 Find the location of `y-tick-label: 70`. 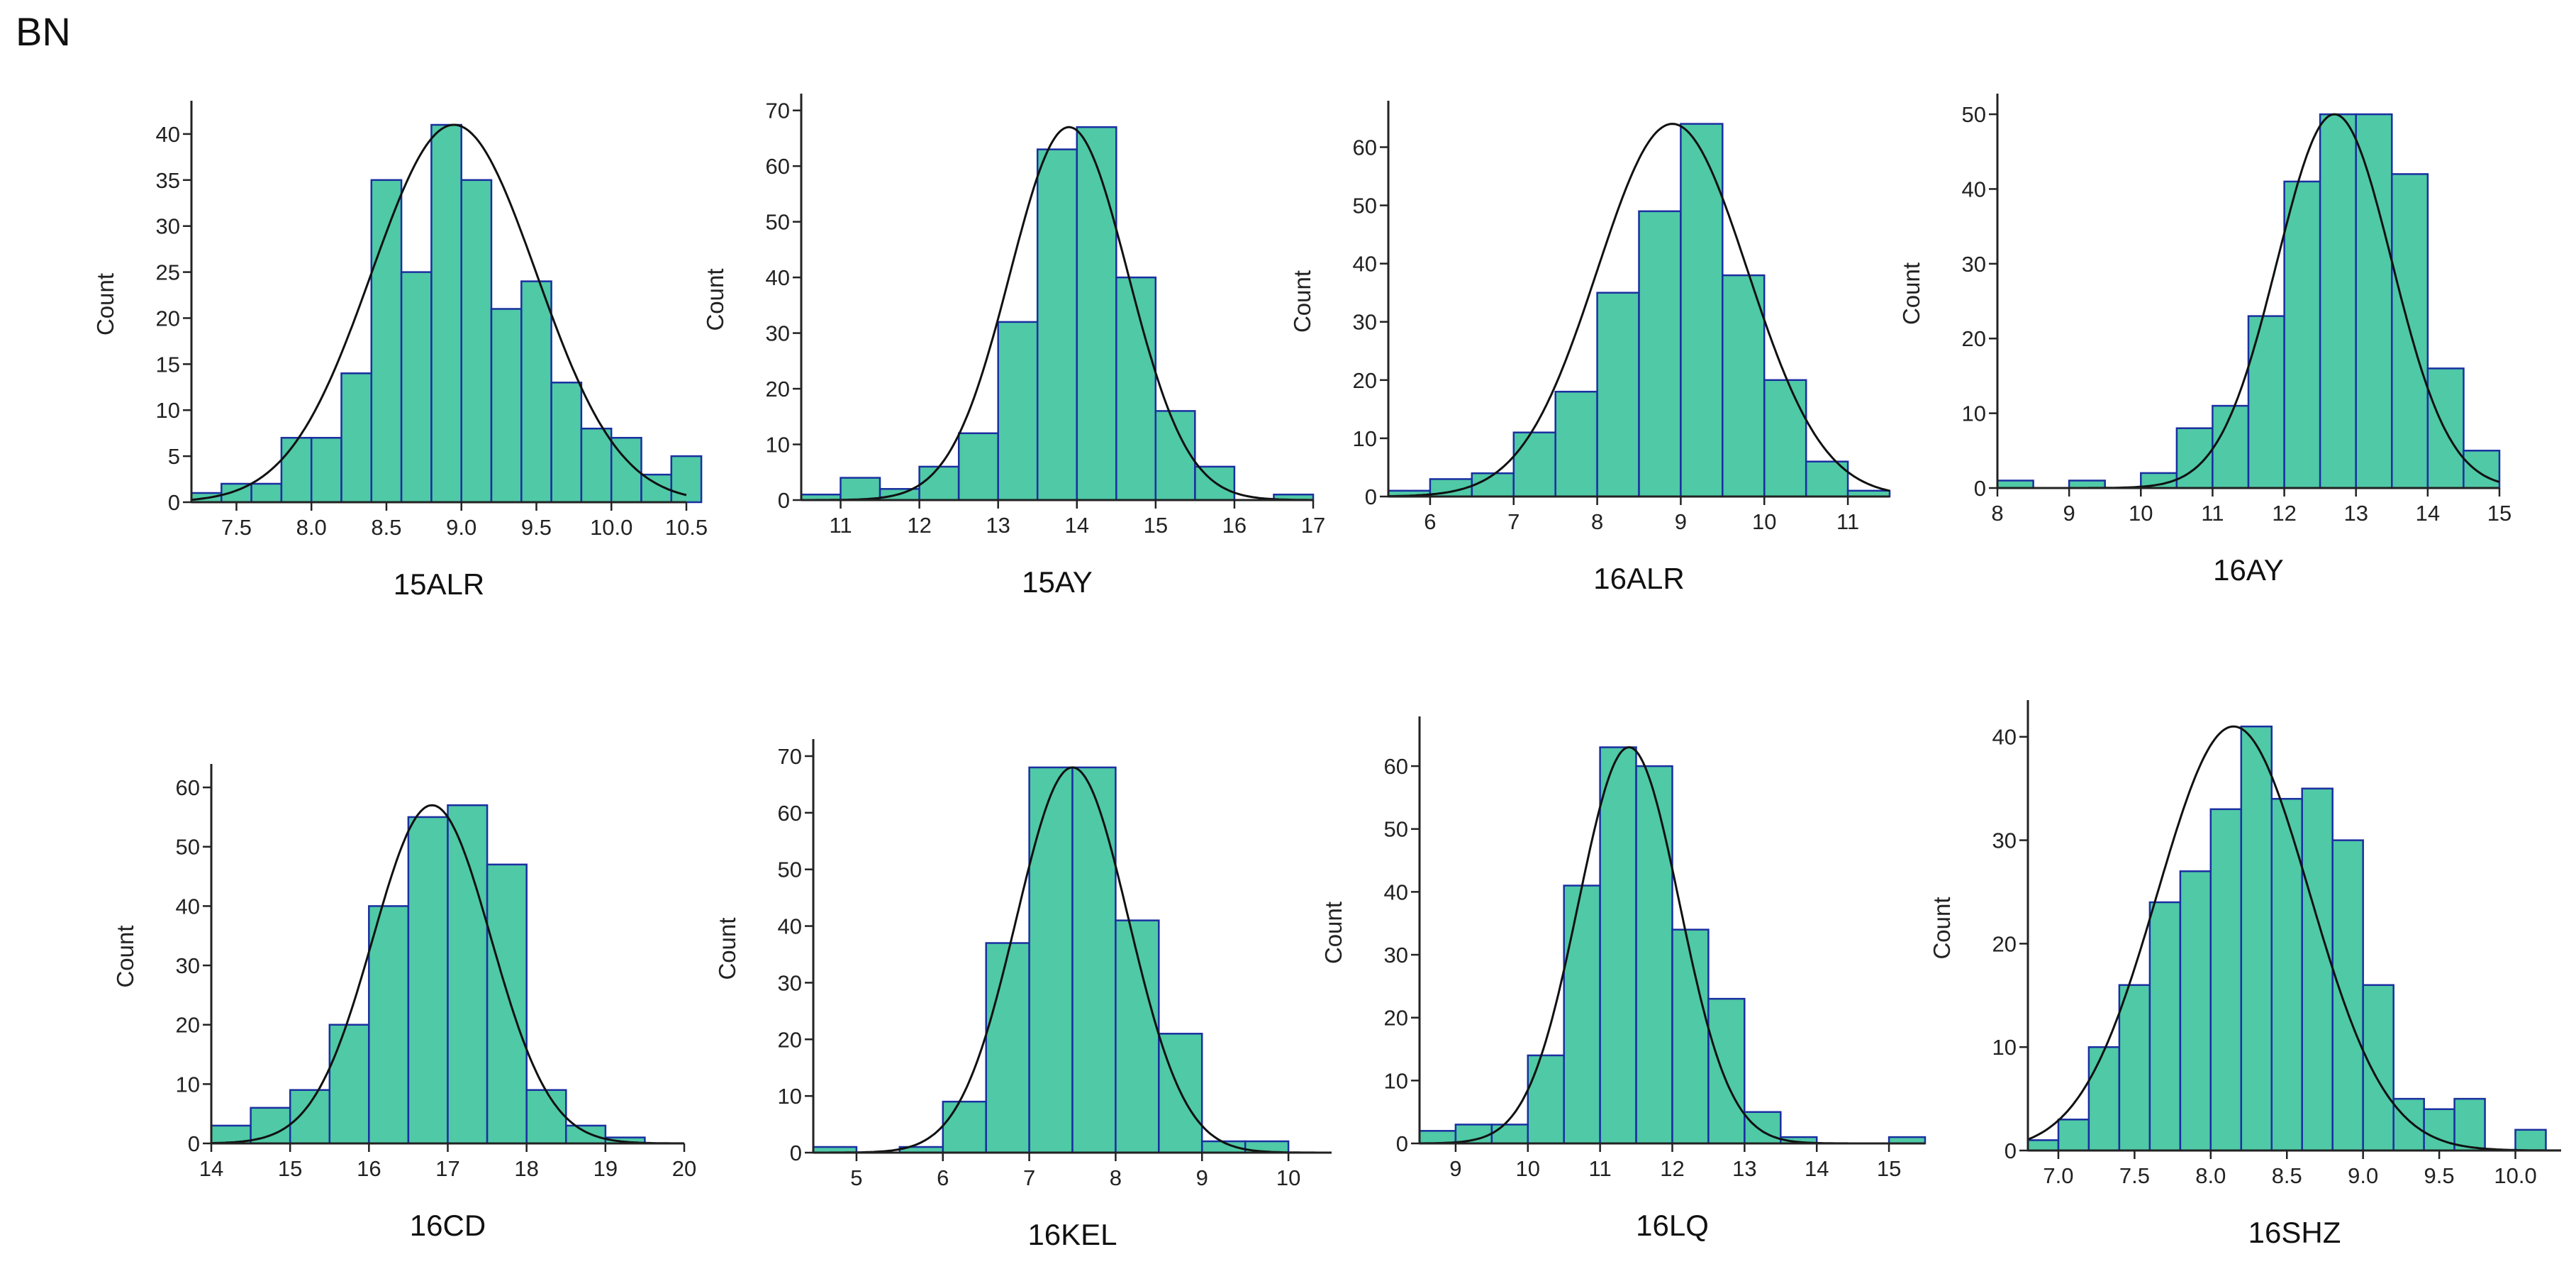

y-tick-label: 70 is located at coordinates (778, 111).